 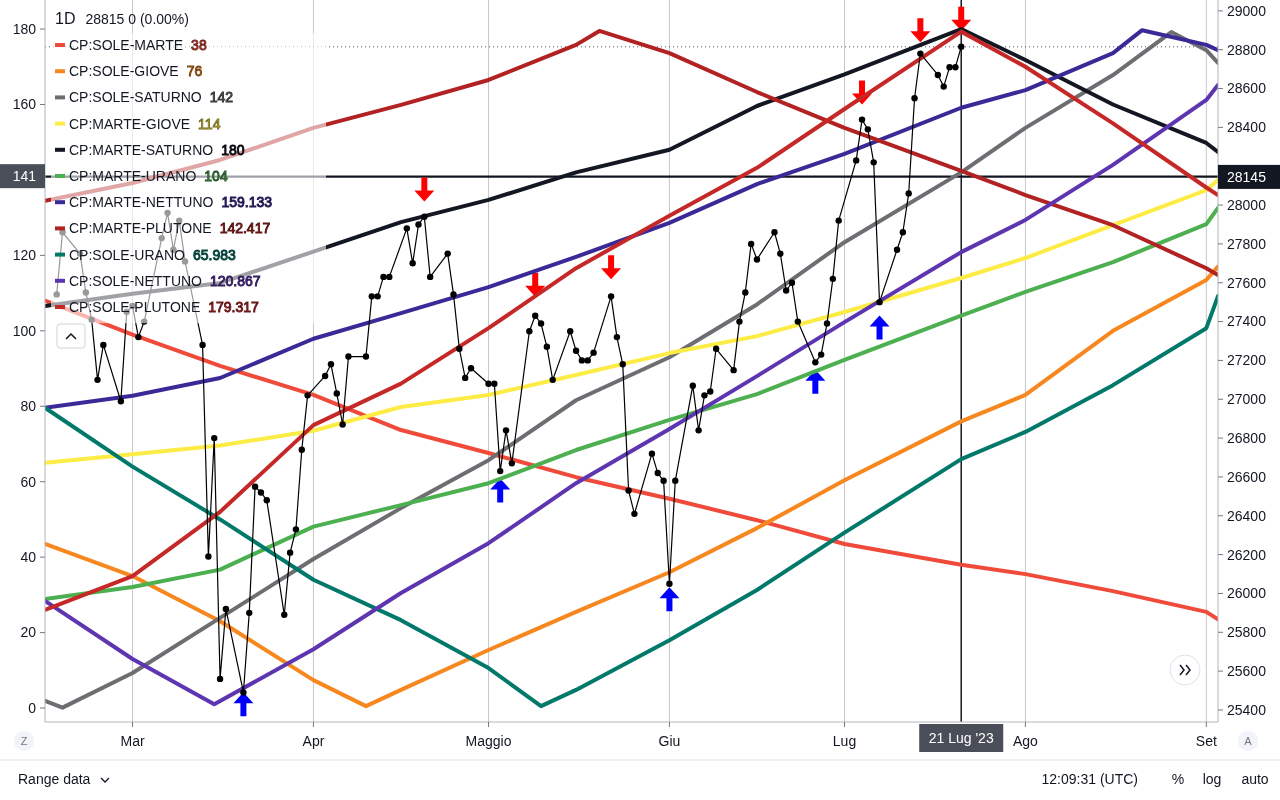 I want to click on annotation: 38, so click(x=199, y=45).